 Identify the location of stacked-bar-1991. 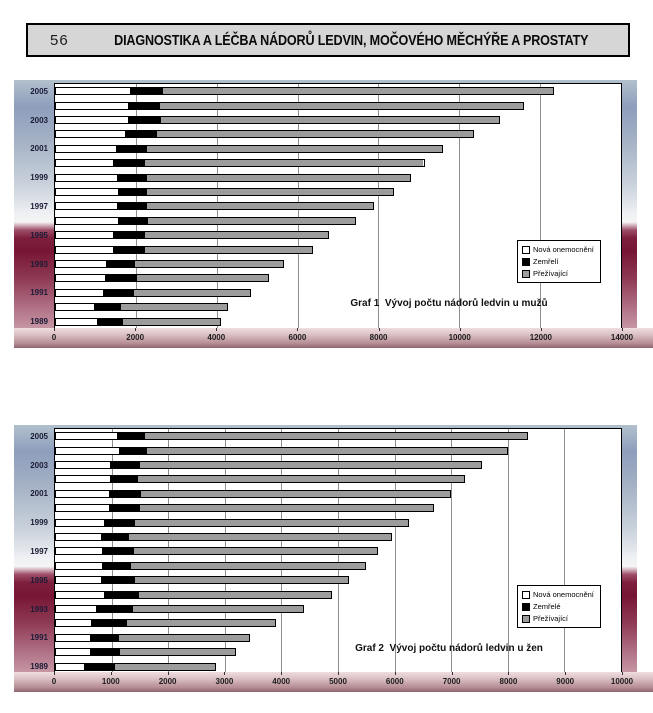
(153, 637).